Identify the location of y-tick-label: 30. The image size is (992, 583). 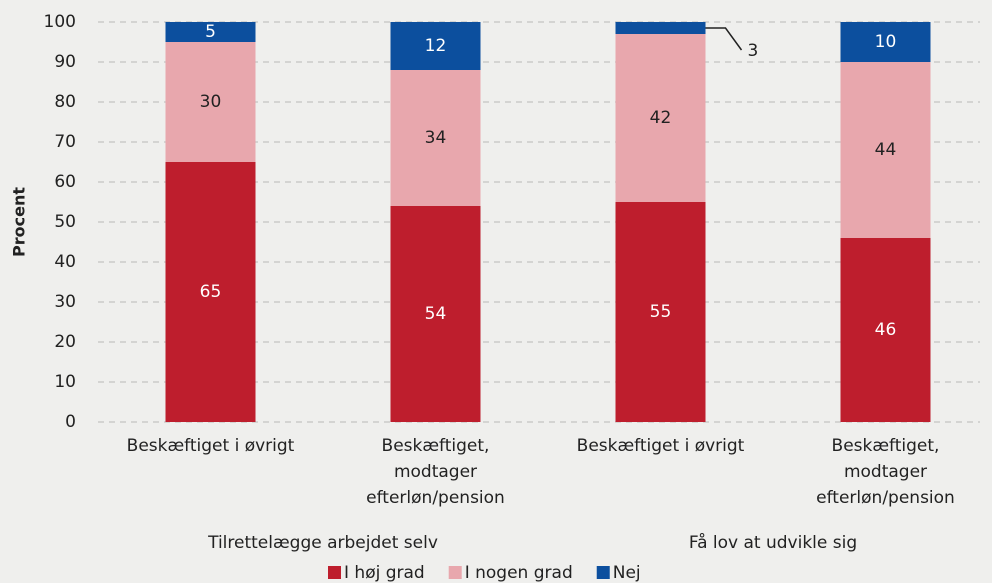
(65, 302).